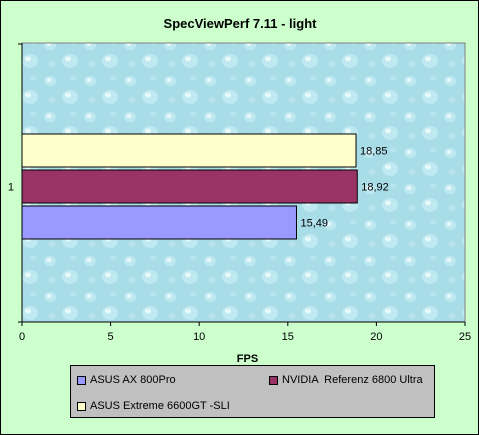 The image size is (479, 435). I want to click on legend-item-asus-ax-800pro: ASUS AX 800Pro, so click(126, 380).